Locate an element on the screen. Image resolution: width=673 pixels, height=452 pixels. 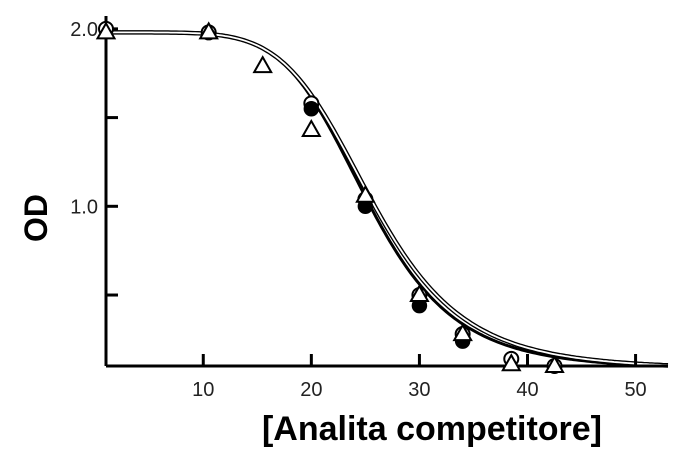
y-tick-label: 2.0 is located at coordinates (84, 30).